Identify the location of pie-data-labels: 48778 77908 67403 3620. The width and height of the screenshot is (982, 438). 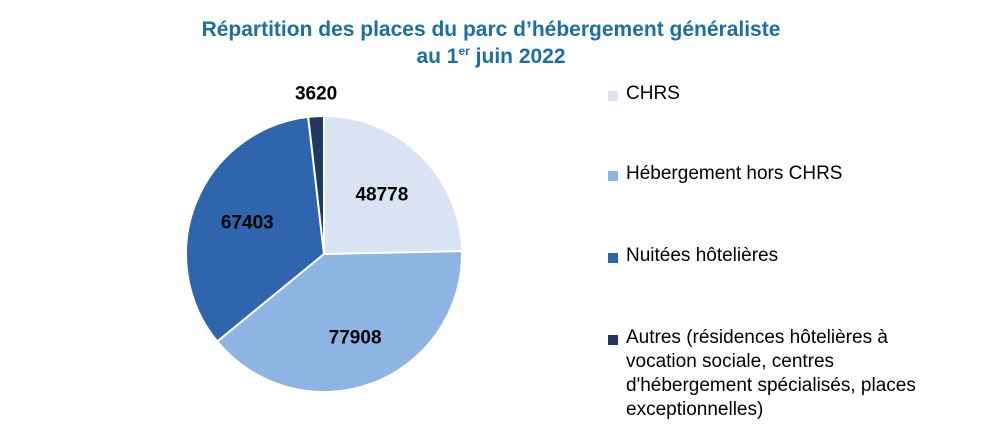
(314, 216).